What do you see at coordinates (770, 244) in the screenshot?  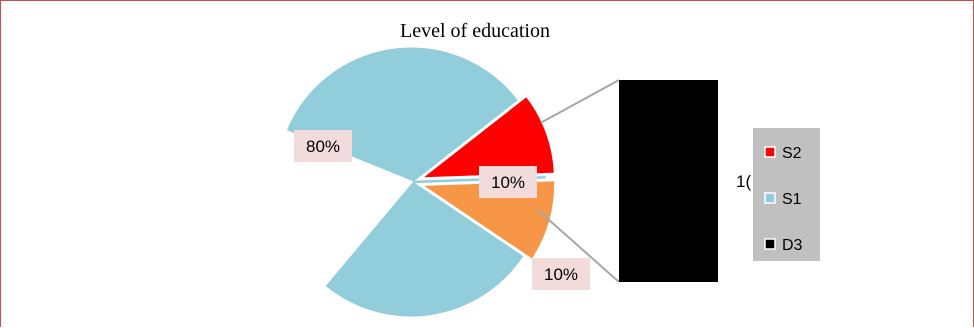 I see `legend-swatch-d3` at bounding box center [770, 244].